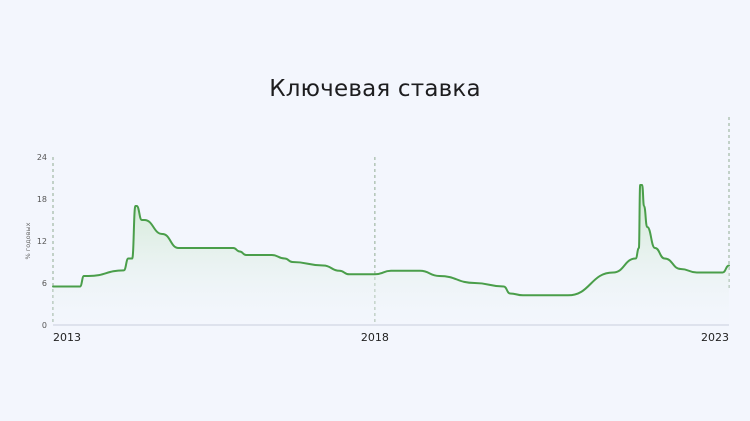 Image resolution: width=750 pixels, height=421 pixels. I want to click on y-axis-label: % годовых, so click(28, 240).